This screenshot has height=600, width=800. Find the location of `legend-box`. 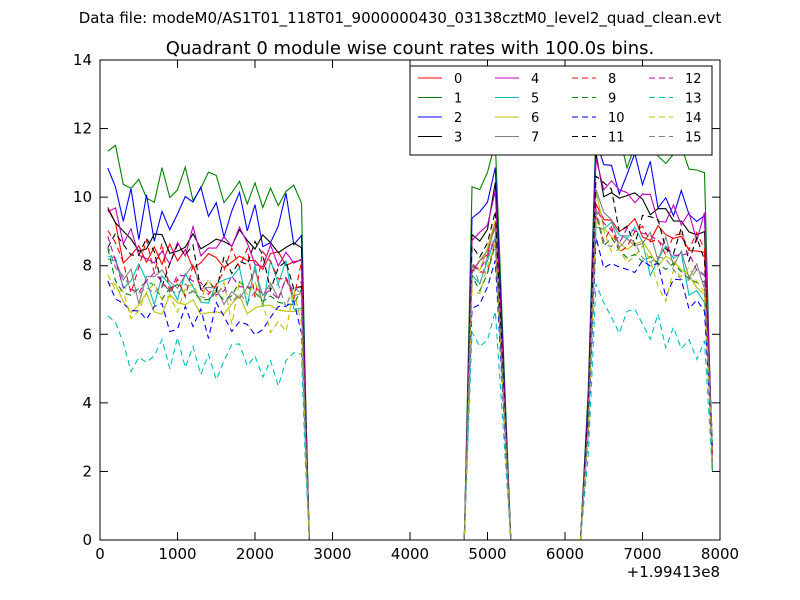

legend-box is located at coordinates (561, 110).